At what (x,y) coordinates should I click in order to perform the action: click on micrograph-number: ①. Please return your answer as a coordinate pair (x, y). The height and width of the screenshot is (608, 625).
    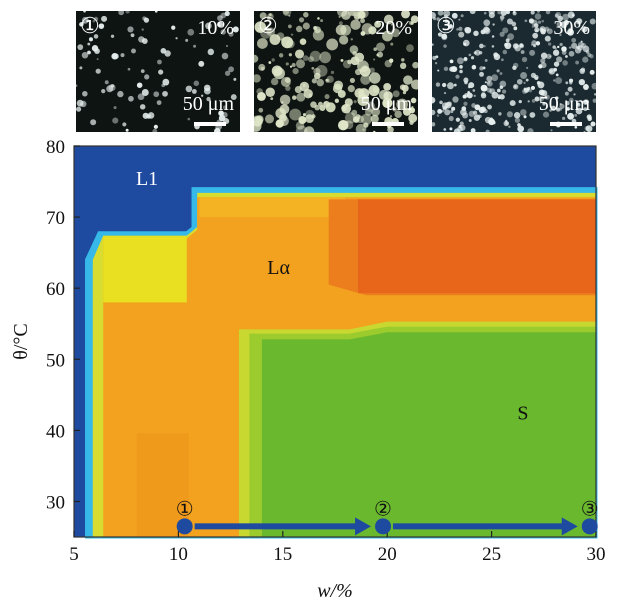
    Looking at the image, I should click on (90, 25).